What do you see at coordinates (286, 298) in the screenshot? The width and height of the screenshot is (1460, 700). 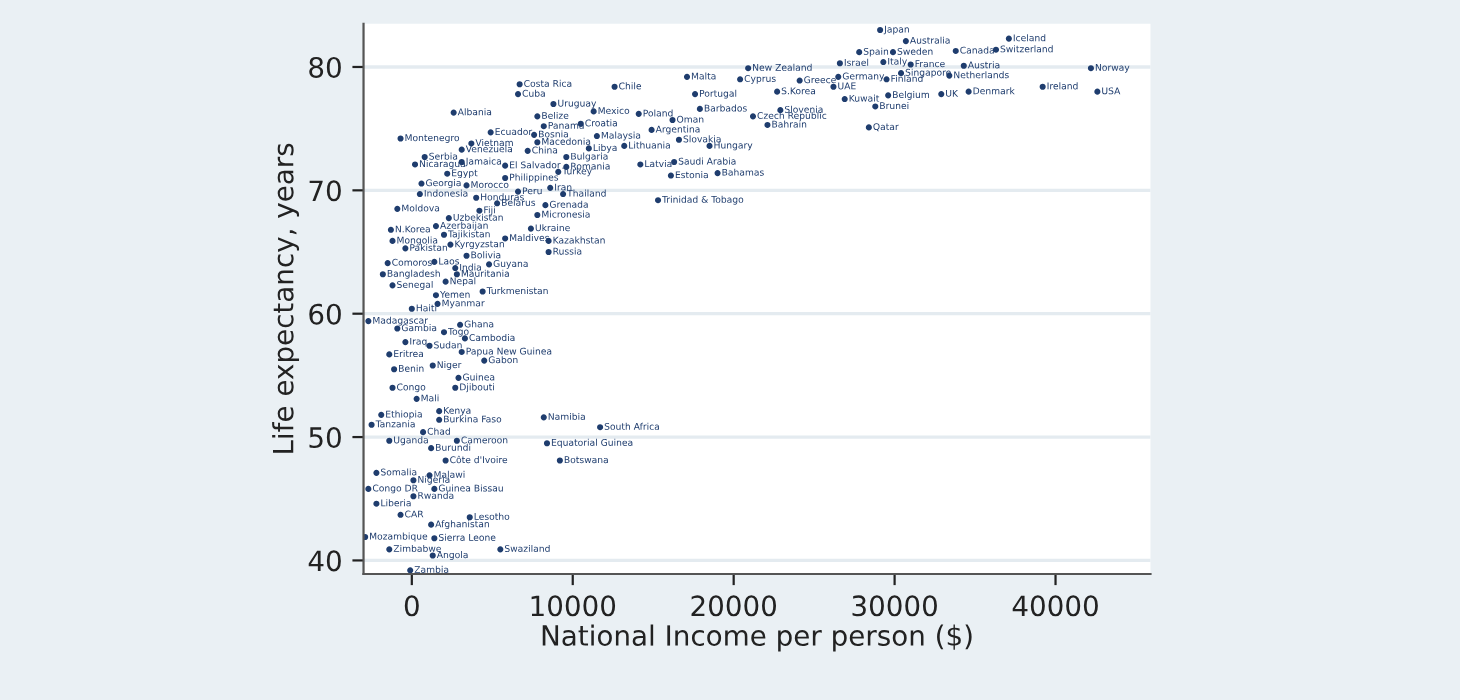 I see `y-axis-title: Life expectancy, years` at bounding box center [286, 298].